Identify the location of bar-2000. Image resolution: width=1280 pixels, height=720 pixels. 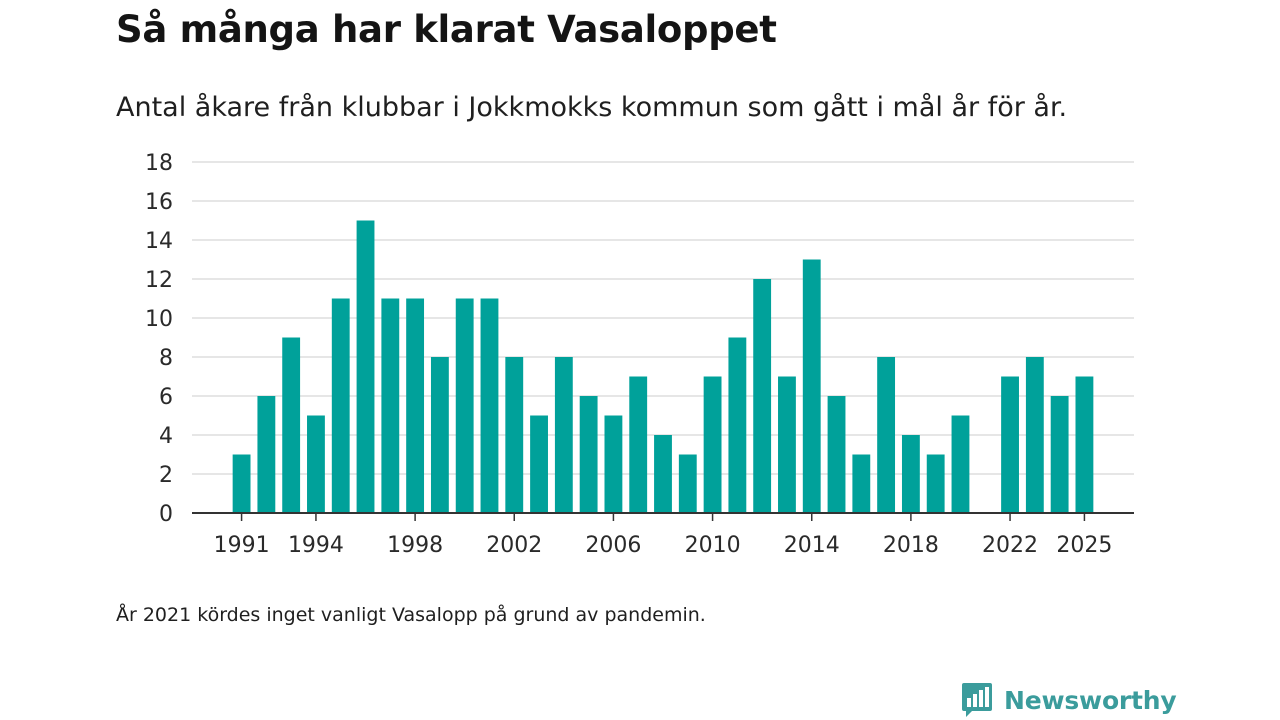
(464, 405).